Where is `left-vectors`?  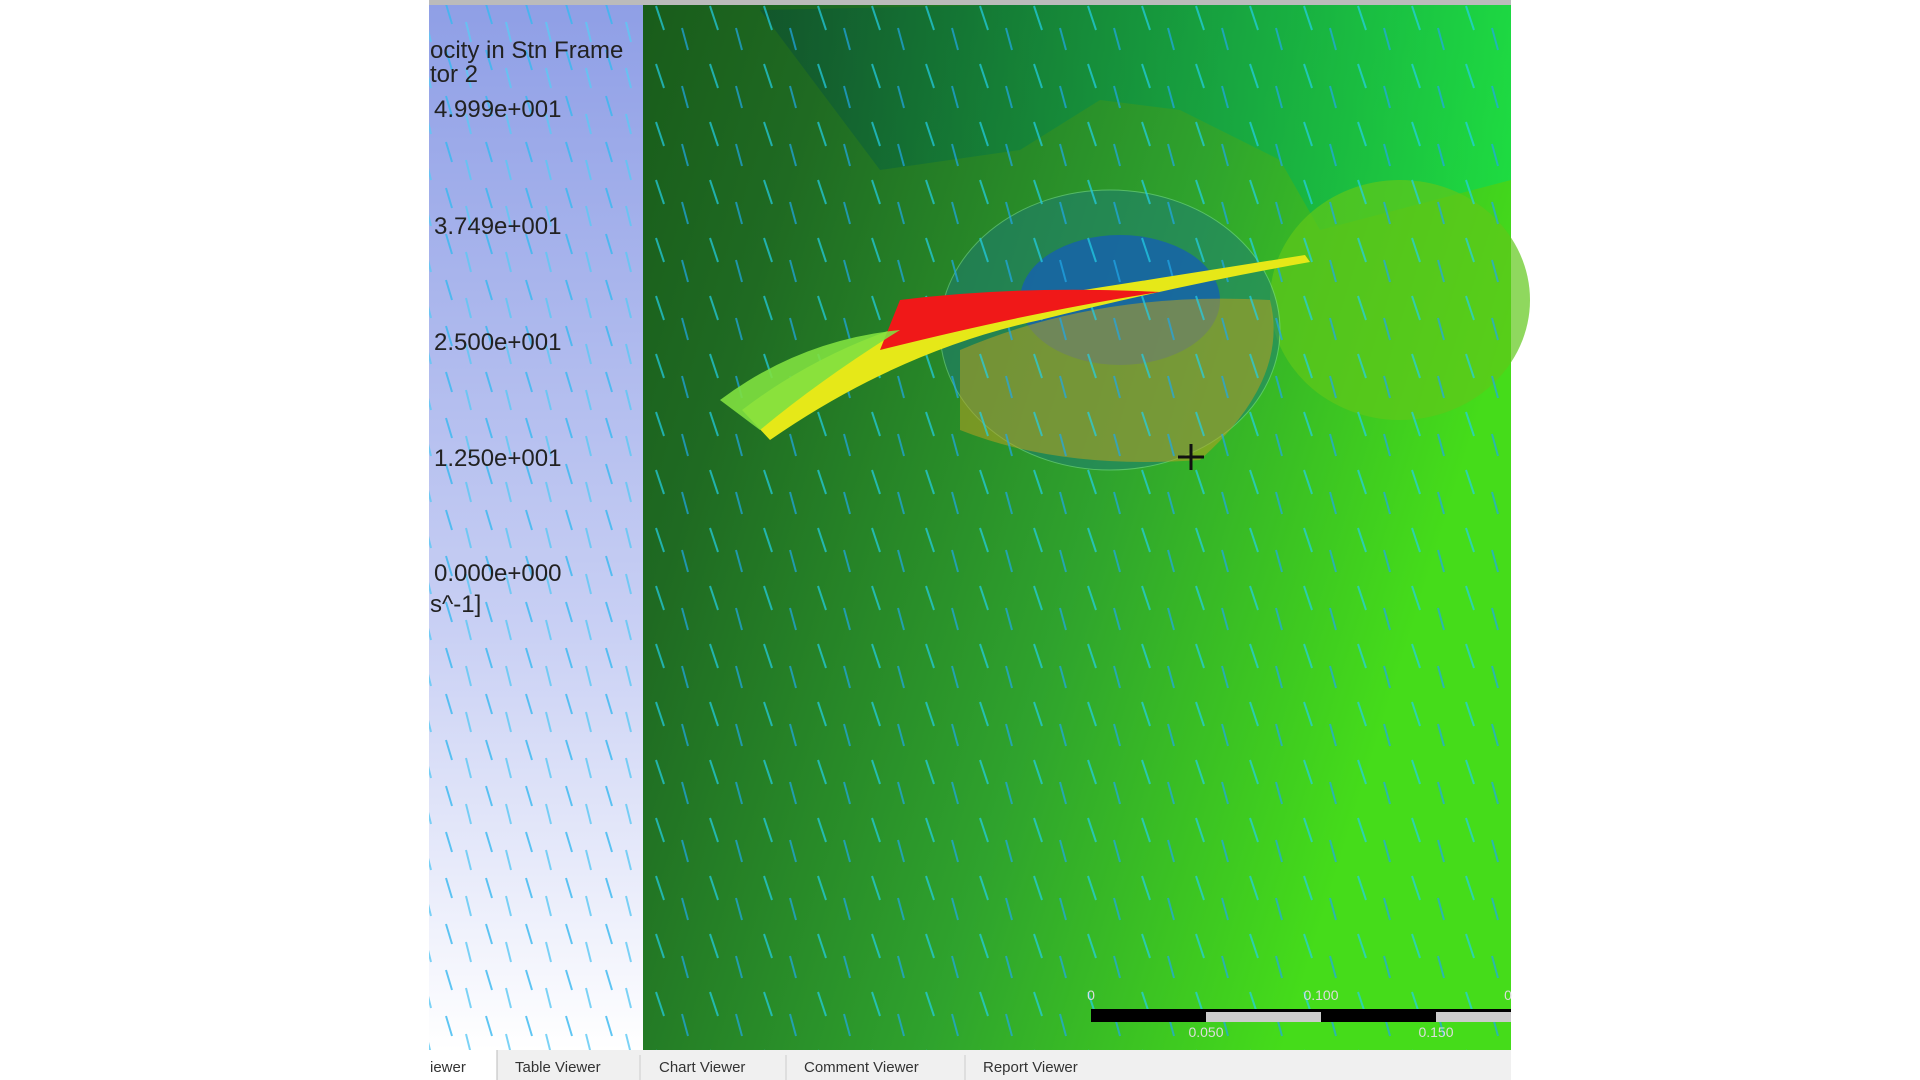 left-vectors is located at coordinates (536, 527).